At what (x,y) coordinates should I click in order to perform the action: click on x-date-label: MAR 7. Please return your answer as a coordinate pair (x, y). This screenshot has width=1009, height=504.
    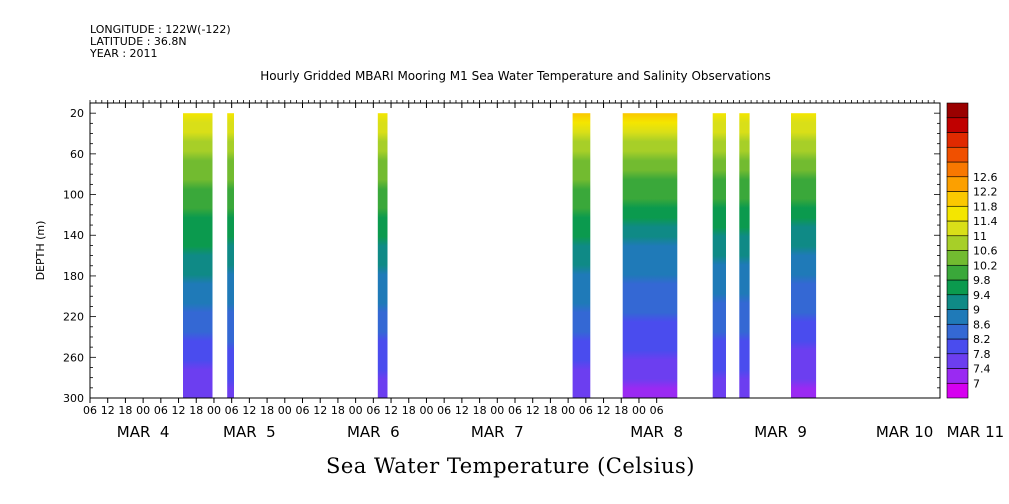
    Looking at the image, I should click on (497, 432).